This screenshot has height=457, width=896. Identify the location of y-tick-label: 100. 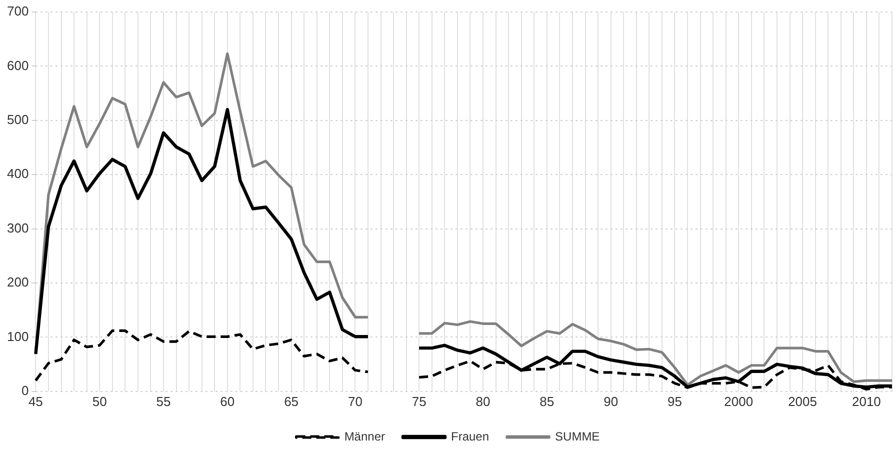
(17, 336).